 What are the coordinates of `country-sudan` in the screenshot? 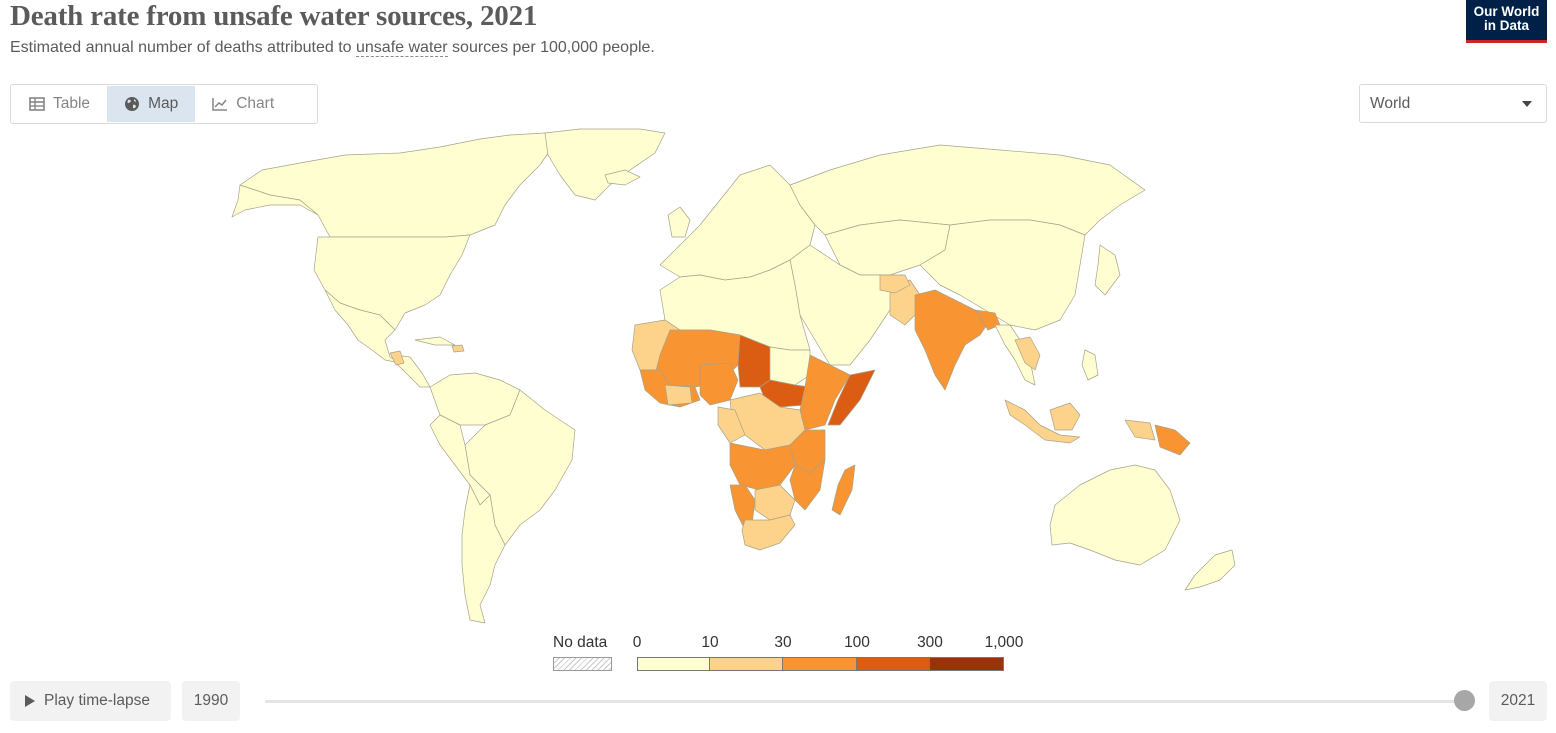 It's located at (790, 366).